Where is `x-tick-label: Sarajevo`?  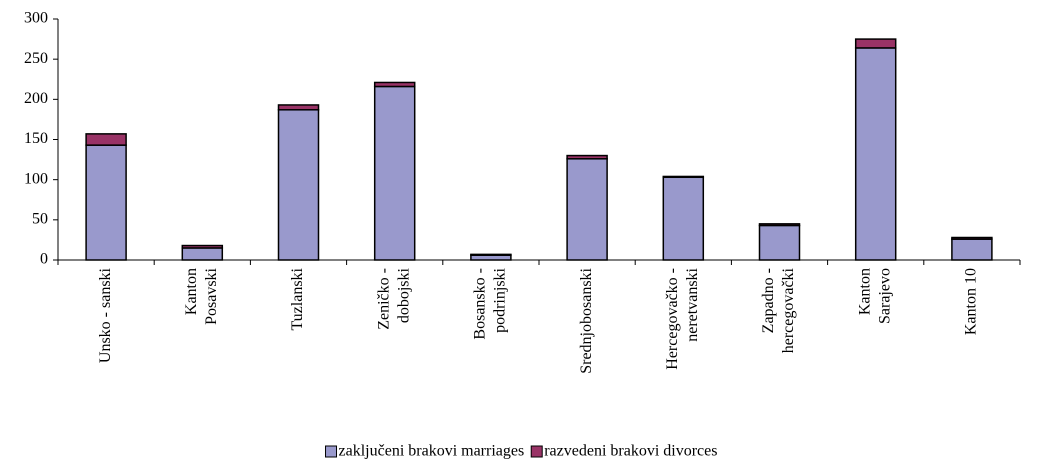 x-tick-label: Sarajevo is located at coordinates (884, 296).